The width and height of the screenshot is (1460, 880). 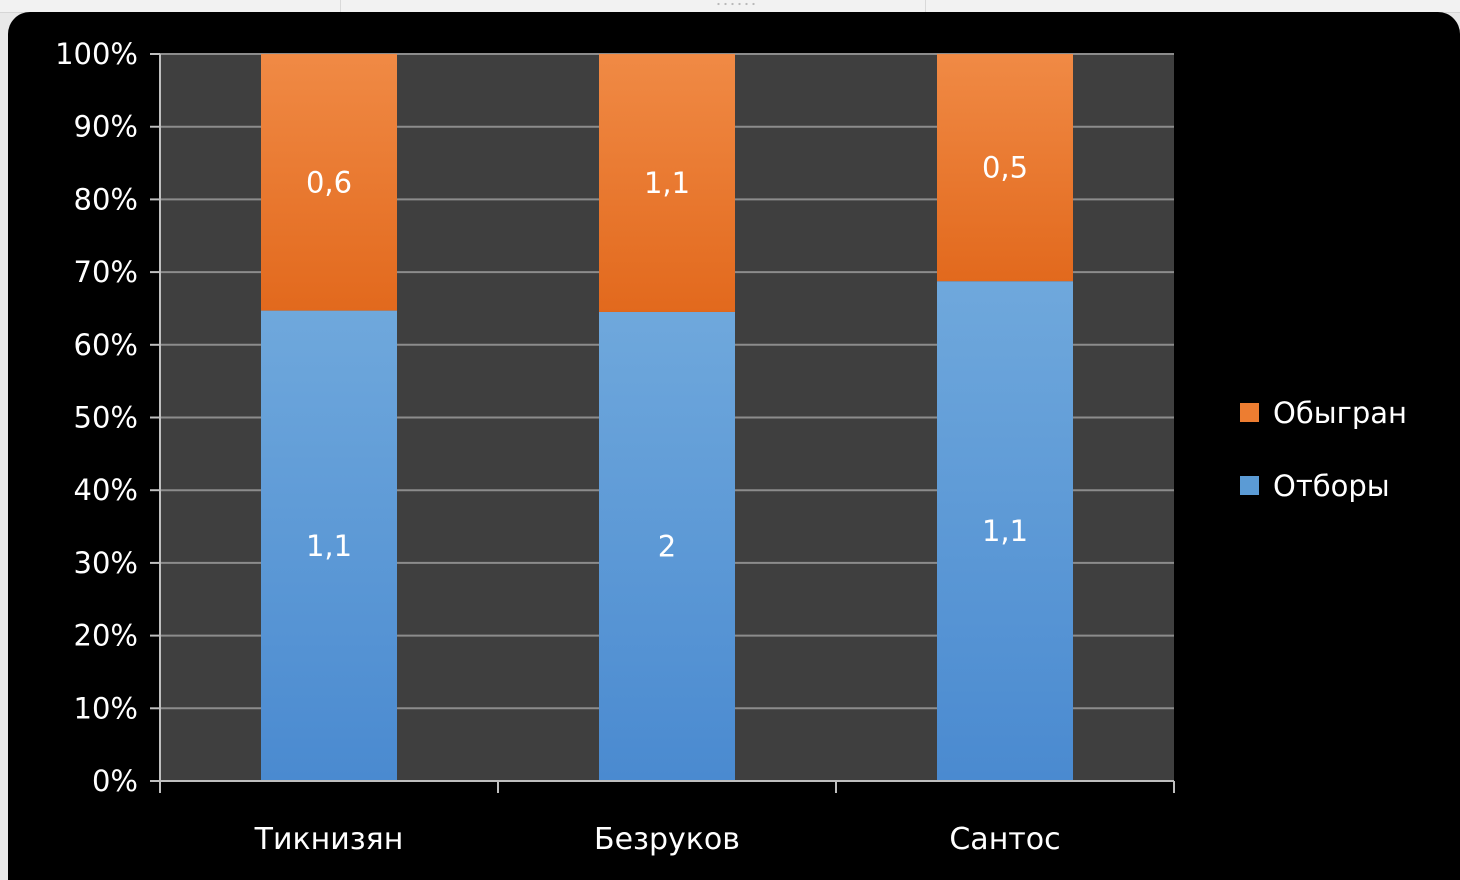 I want to click on y-tick-label: 60%, so click(x=106, y=345).